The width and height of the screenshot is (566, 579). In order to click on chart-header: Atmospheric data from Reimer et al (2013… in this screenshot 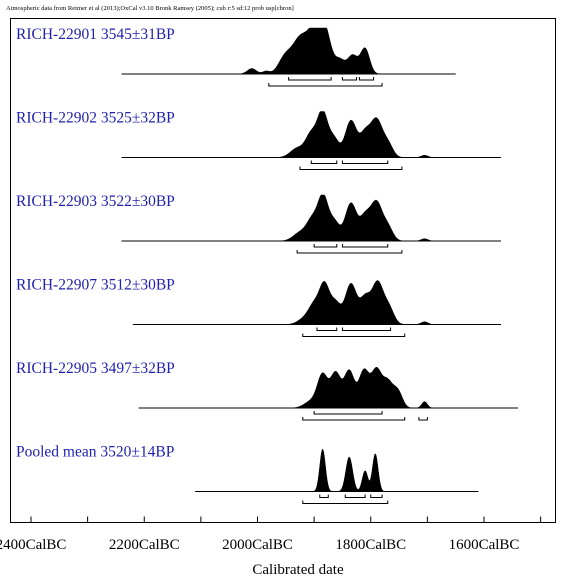, I will do `click(150, 8)`.